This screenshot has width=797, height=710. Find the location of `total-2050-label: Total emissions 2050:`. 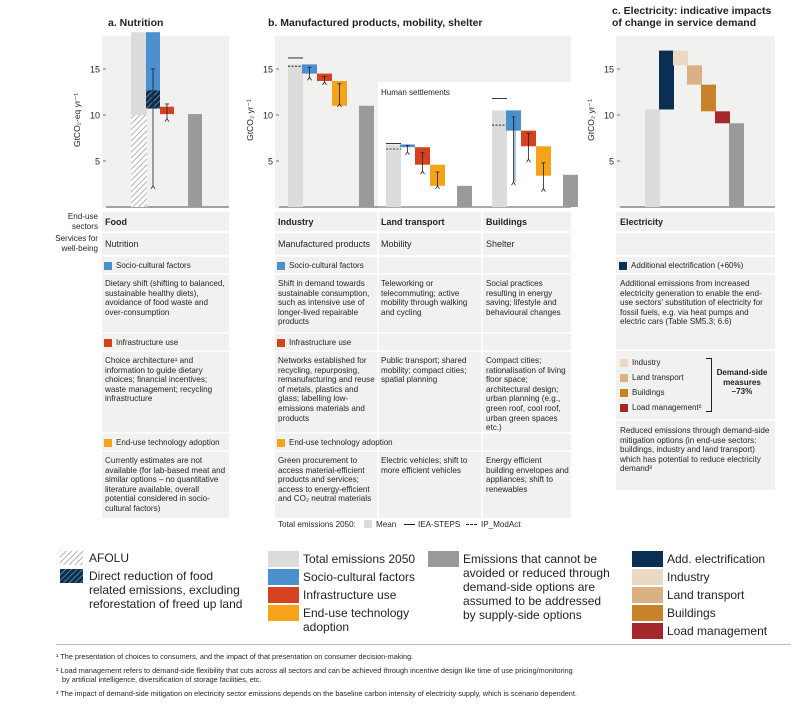

total-2050-label: Total emissions 2050: is located at coordinates (317, 524).